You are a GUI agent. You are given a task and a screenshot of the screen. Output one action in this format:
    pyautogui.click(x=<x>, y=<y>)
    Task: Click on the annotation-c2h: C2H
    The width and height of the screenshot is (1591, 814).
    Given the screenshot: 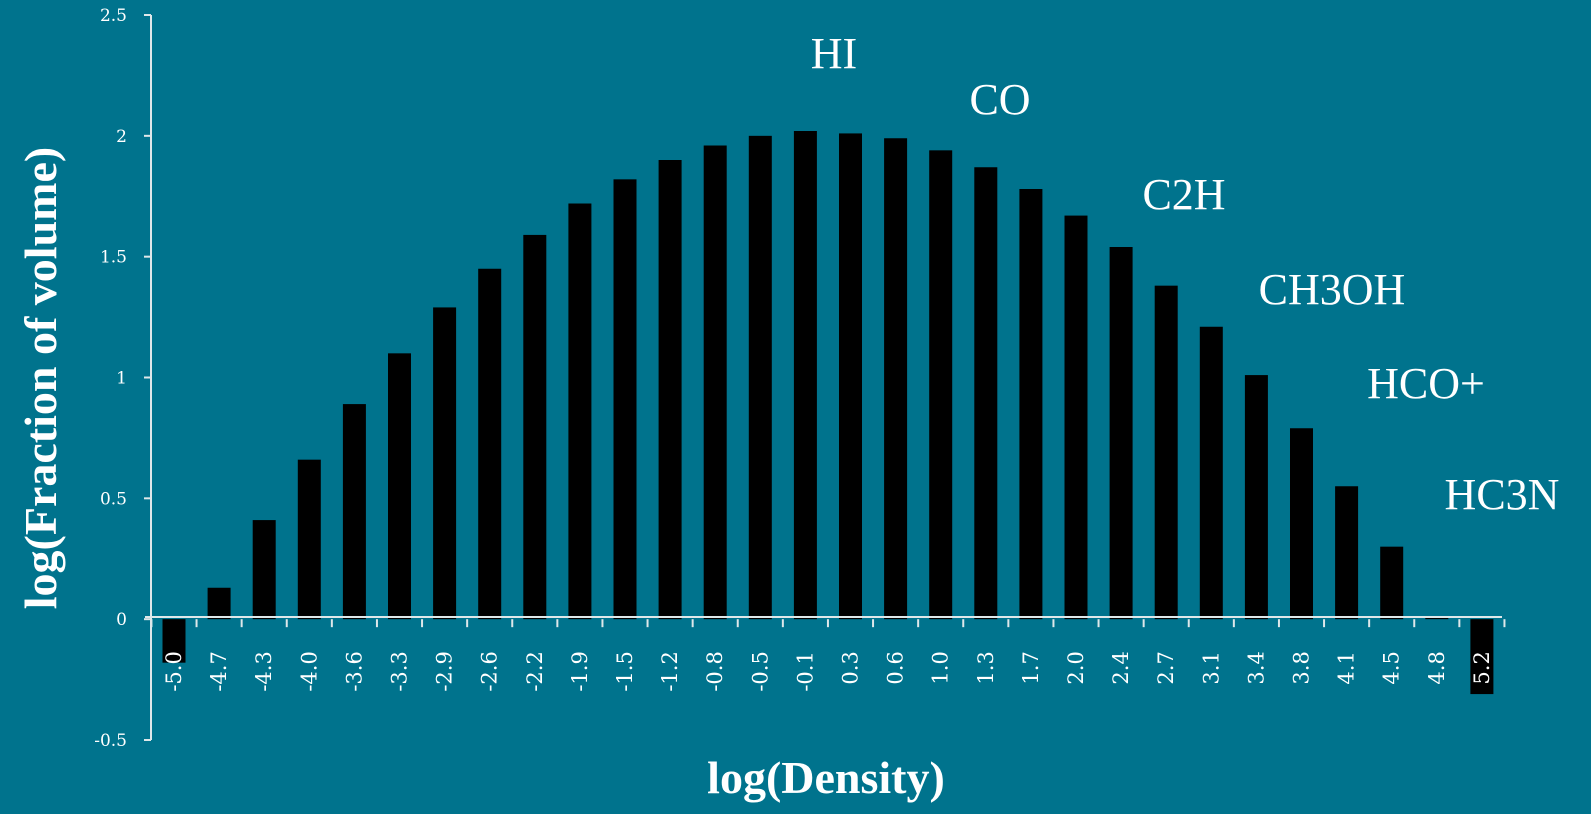 What is the action you would take?
    pyautogui.click(x=1183, y=194)
    